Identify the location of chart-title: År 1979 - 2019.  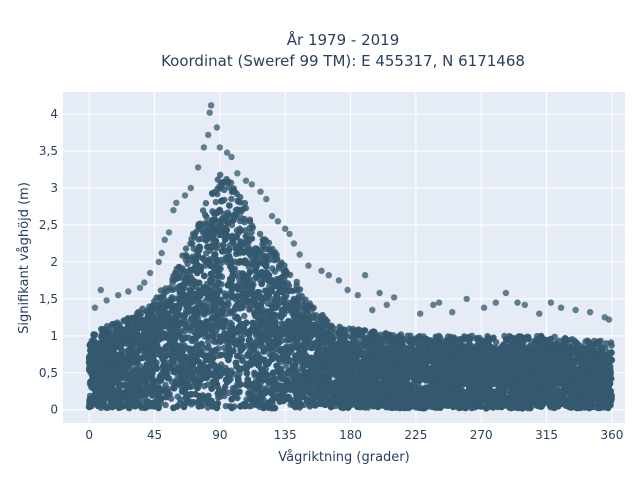
(343, 39).